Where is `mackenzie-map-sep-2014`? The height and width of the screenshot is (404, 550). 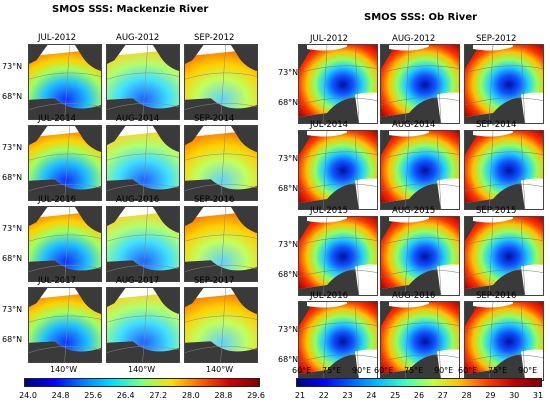 mackenzie-map-sep-2014 is located at coordinates (221, 163).